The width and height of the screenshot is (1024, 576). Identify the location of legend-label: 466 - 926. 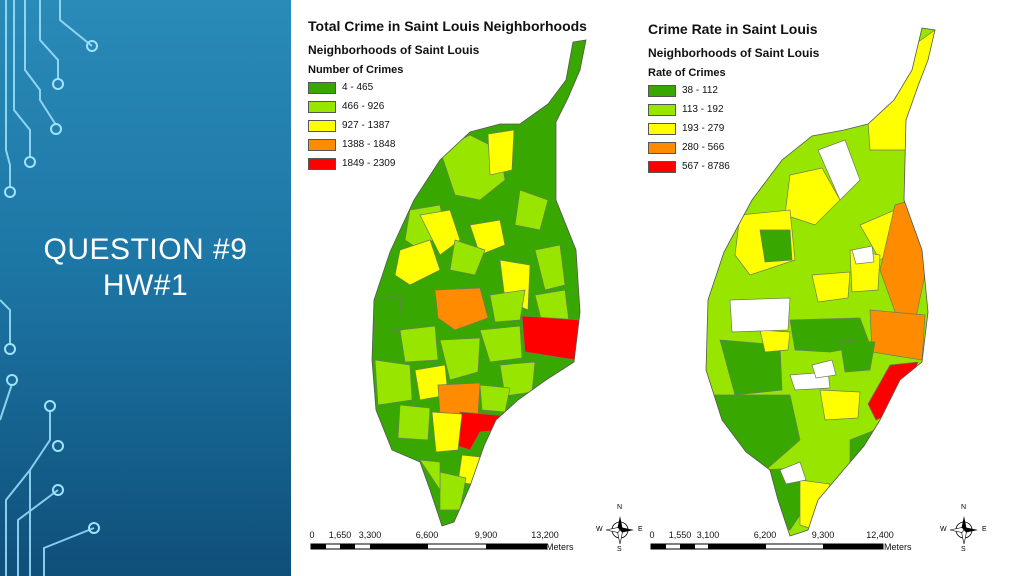
(363, 106).